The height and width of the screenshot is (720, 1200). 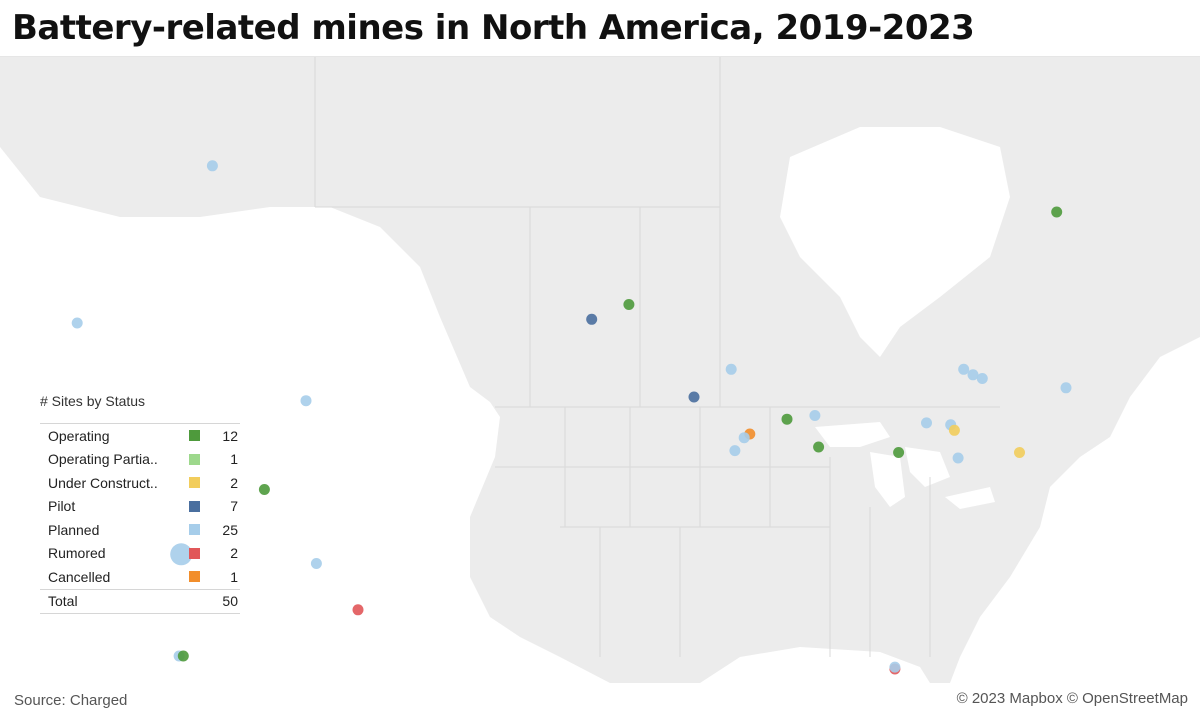 What do you see at coordinates (140, 530) in the screenshot?
I see `legend-row-planned: Planned 25` at bounding box center [140, 530].